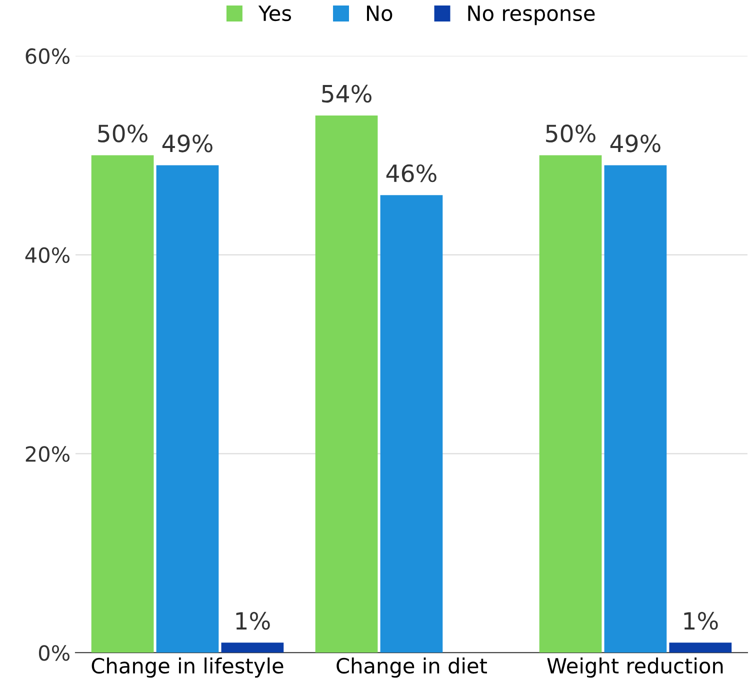 The width and height of the screenshot is (755, 698). Describe the element at coordinates (48, 56) in the screenshot. I see `y-tick-label: 60%` at that location.